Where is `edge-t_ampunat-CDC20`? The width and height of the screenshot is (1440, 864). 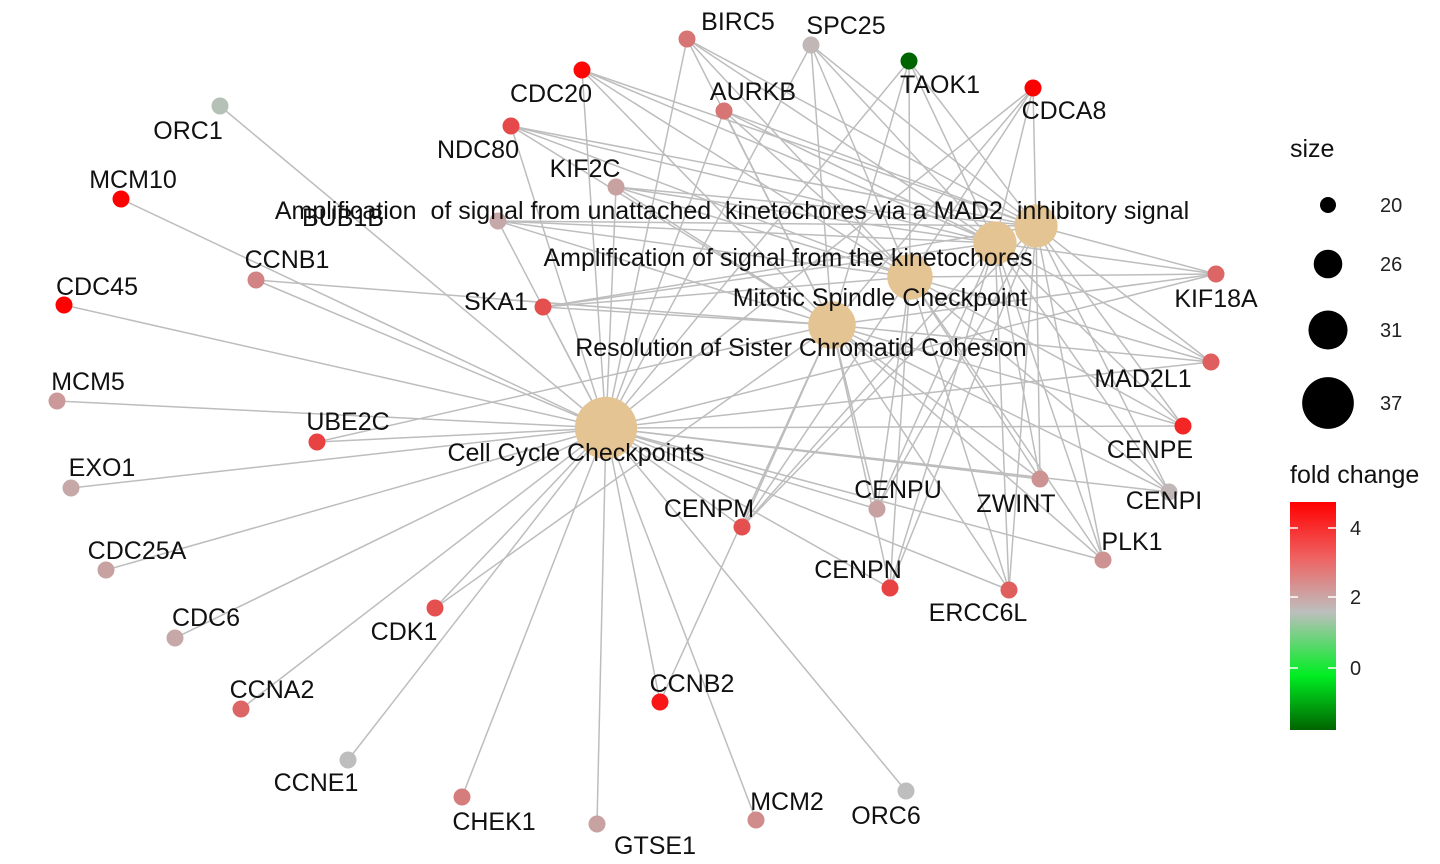 edge-t_ampunat-CDC20 is located at coordinates (809, 148).